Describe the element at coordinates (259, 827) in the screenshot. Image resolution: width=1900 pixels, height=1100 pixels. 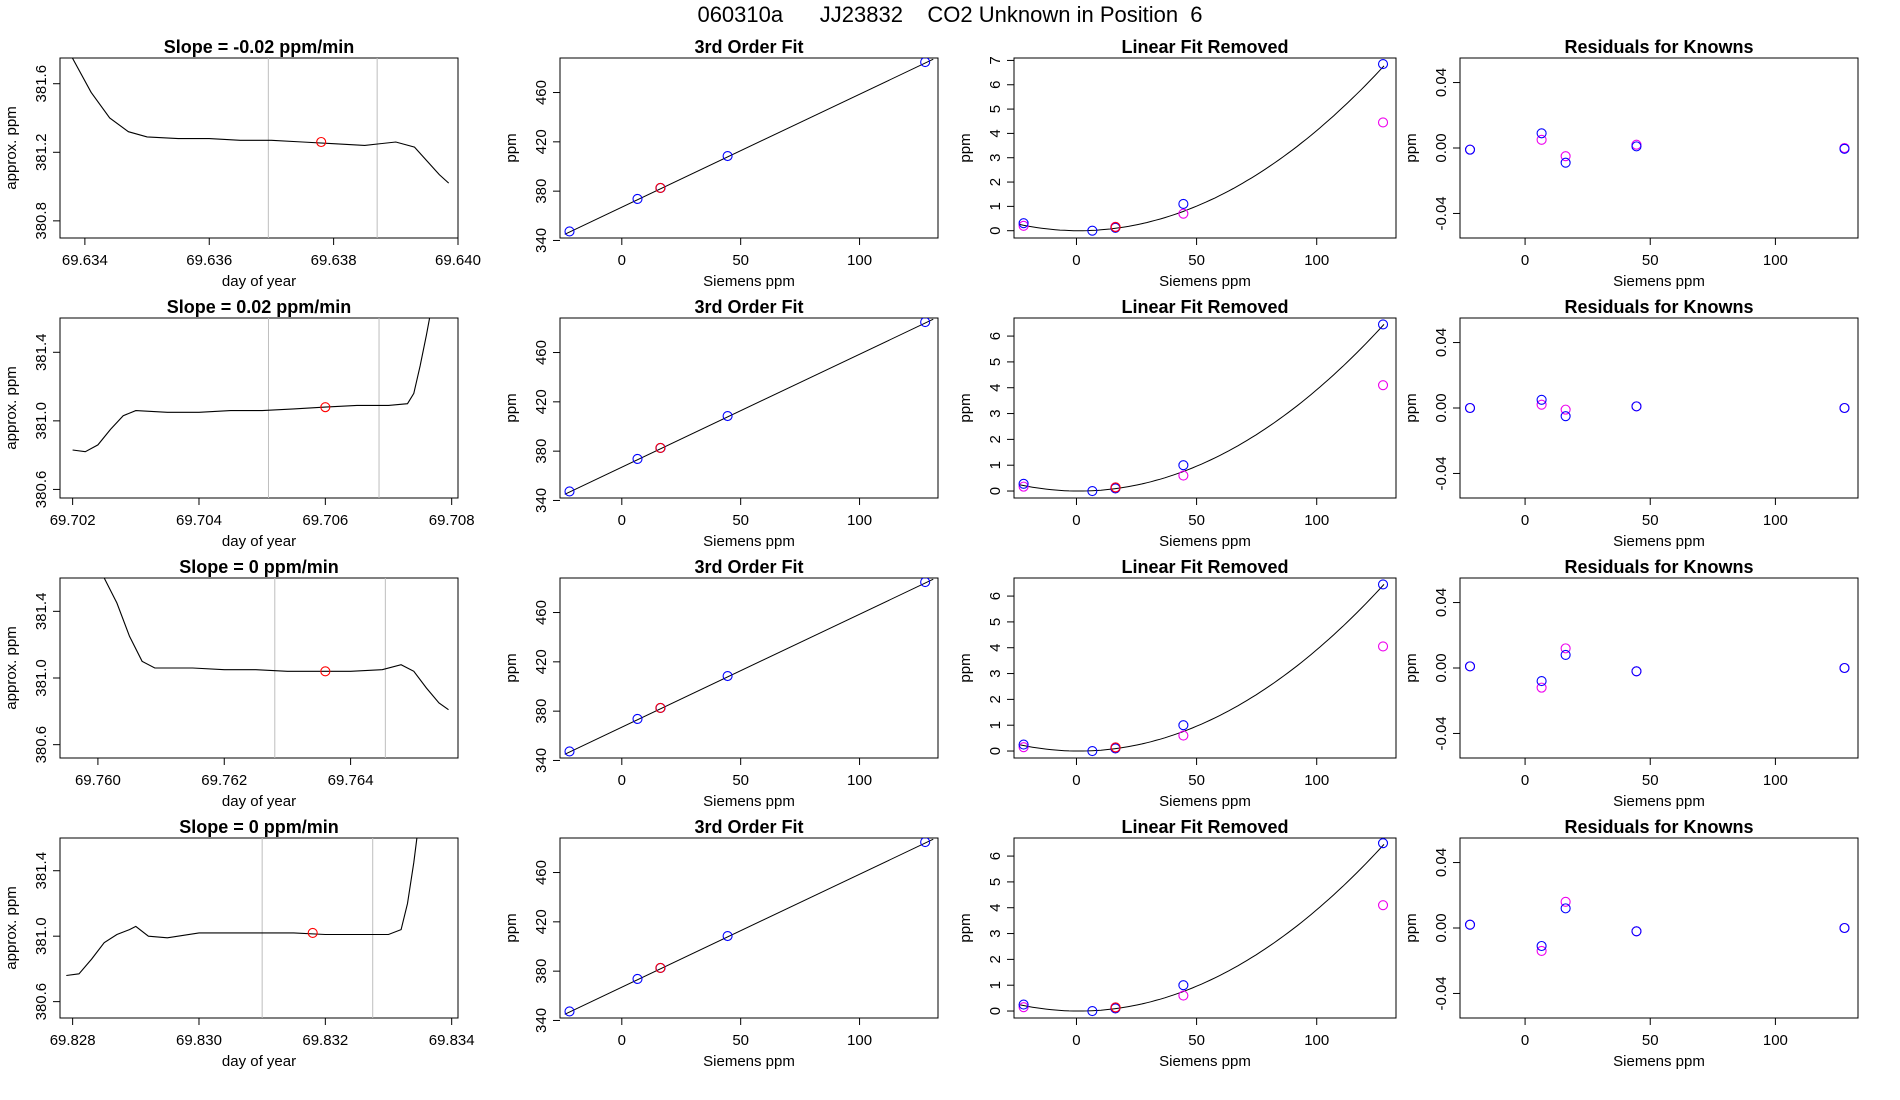
I see `plot-title: Slope = 0 ppm/min` at that location.